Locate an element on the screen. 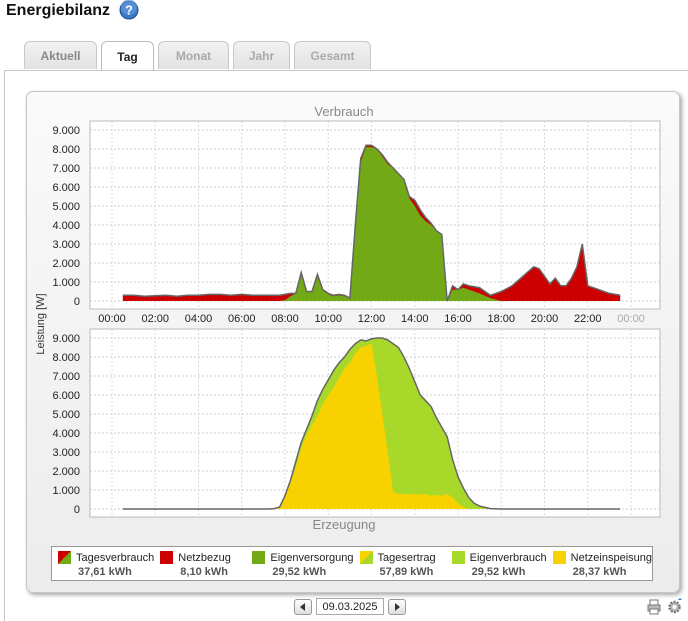  date-field: 09.03.2025 is located at coordinates (350, 606).